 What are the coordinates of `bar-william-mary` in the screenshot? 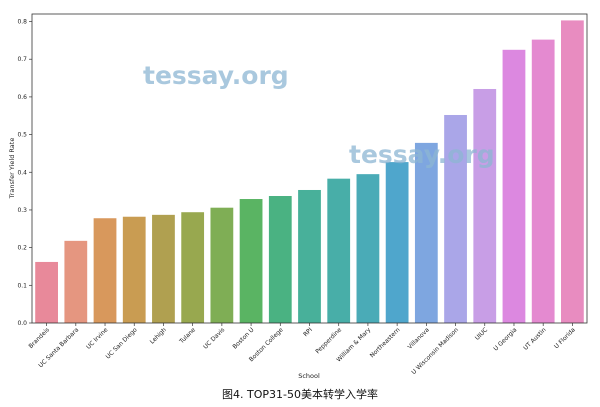 It's located at (368, 248).